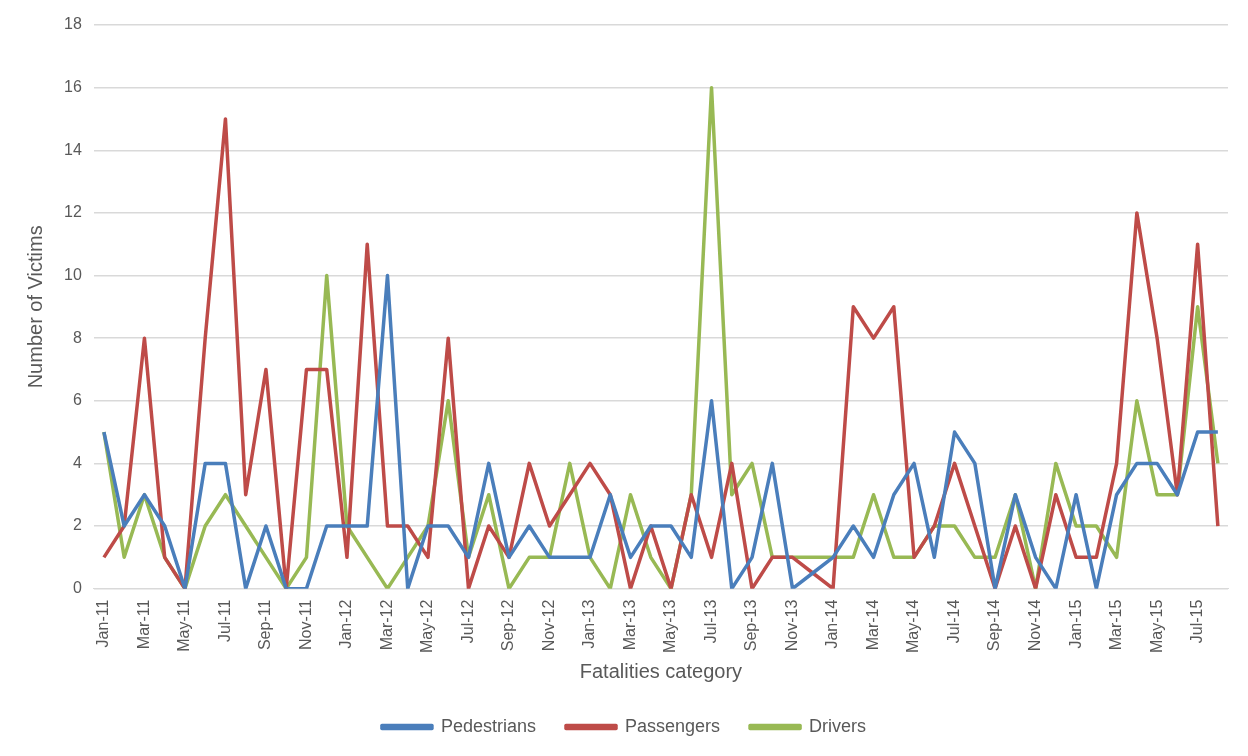  What do you see at coordinates (1197, 621) in the screenshot?
I see `x-tick-label: Jul-15` at bounding box center [1197, 621].